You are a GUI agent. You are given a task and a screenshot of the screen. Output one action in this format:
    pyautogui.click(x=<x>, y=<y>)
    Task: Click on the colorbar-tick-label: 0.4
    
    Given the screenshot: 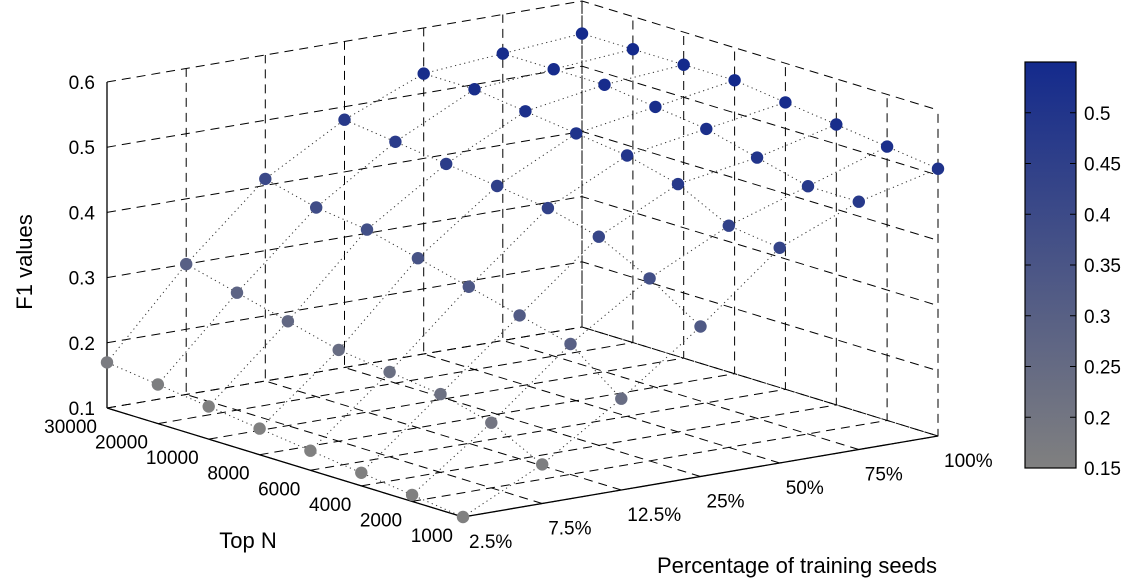 What is the action you would take?
    pyautogui.click(x=1097, y=215)
    